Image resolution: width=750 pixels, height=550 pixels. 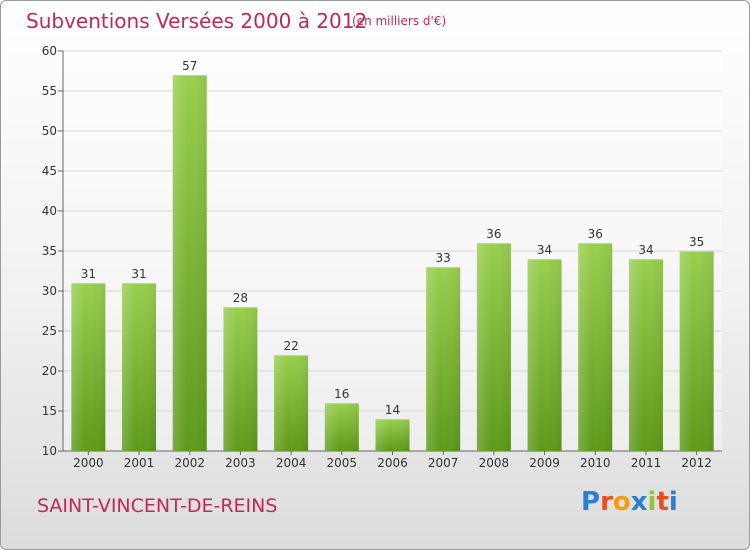 I want to click on y-tick-label: 10, so click(x=49, y=451).